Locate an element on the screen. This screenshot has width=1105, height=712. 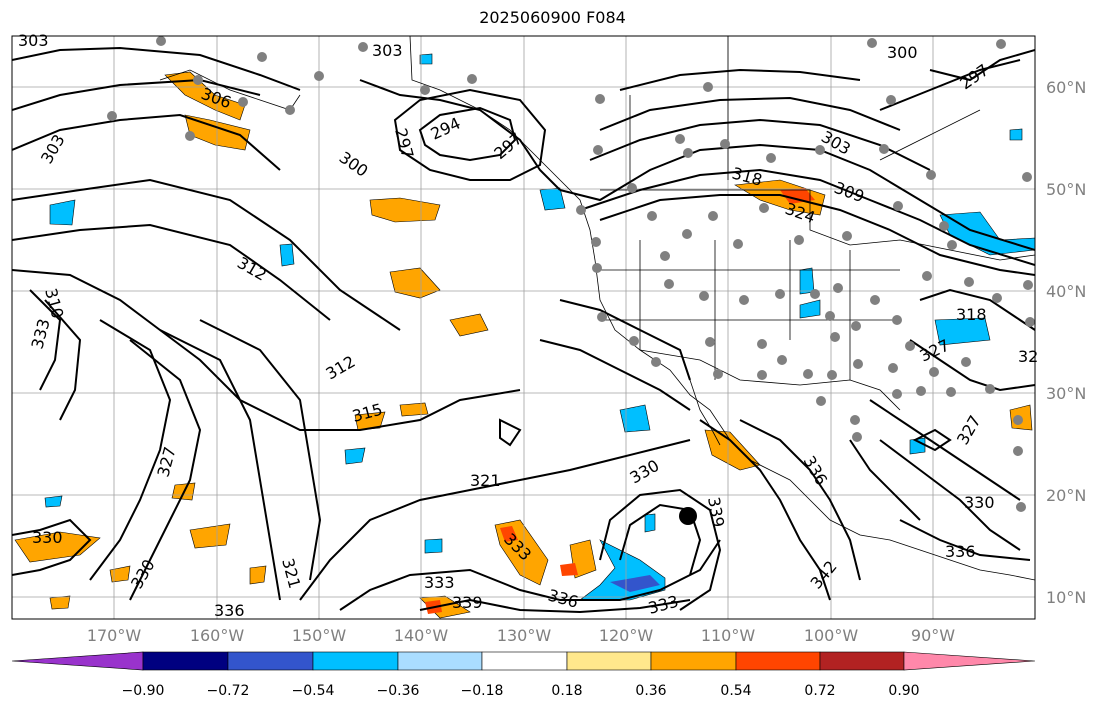
lon-label: 110°W is located at coordinates (728, 635).